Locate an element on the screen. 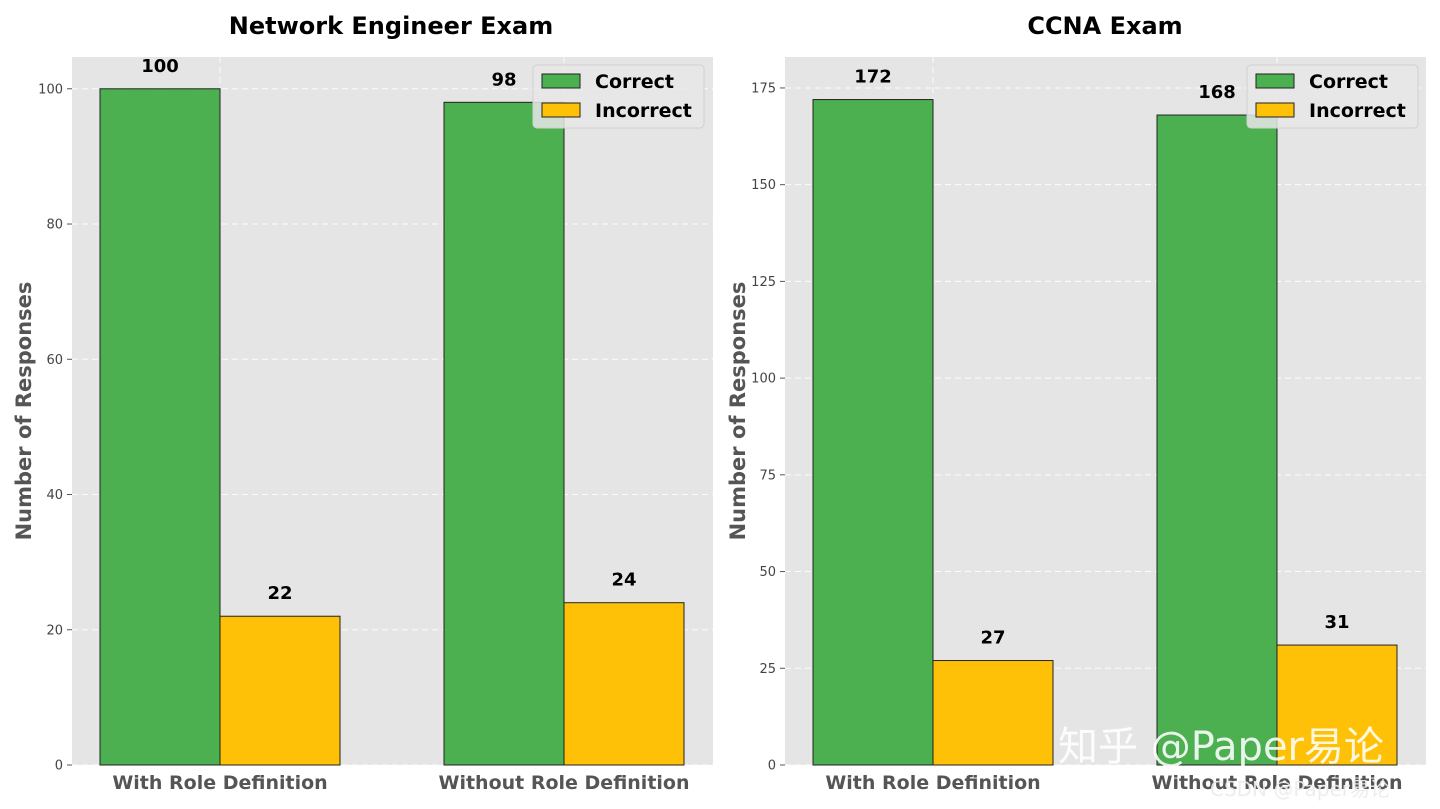  y-tick-label: 80 is located at coordinates (54, 225).